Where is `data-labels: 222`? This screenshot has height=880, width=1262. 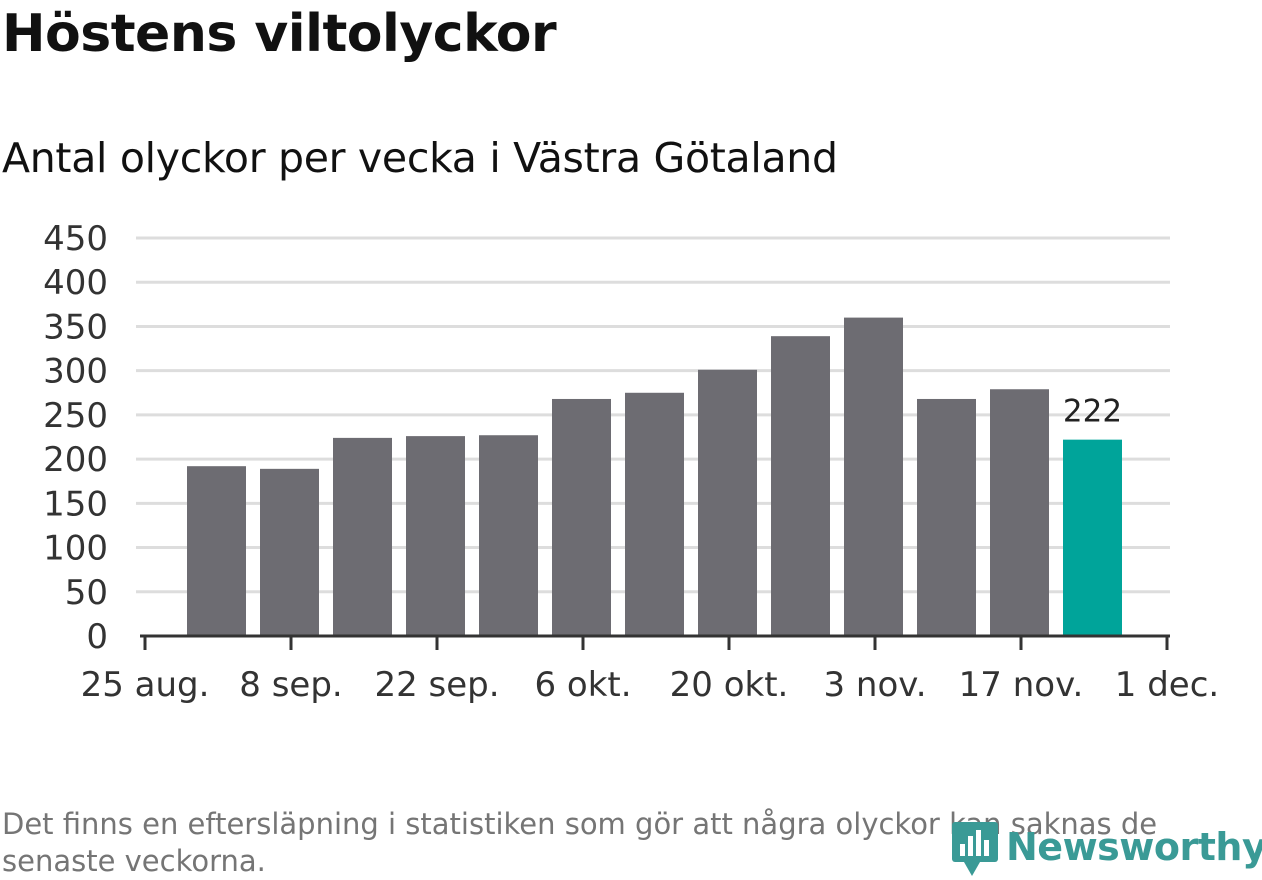 data-labels: 222 is located at coordinates (1092, 412).